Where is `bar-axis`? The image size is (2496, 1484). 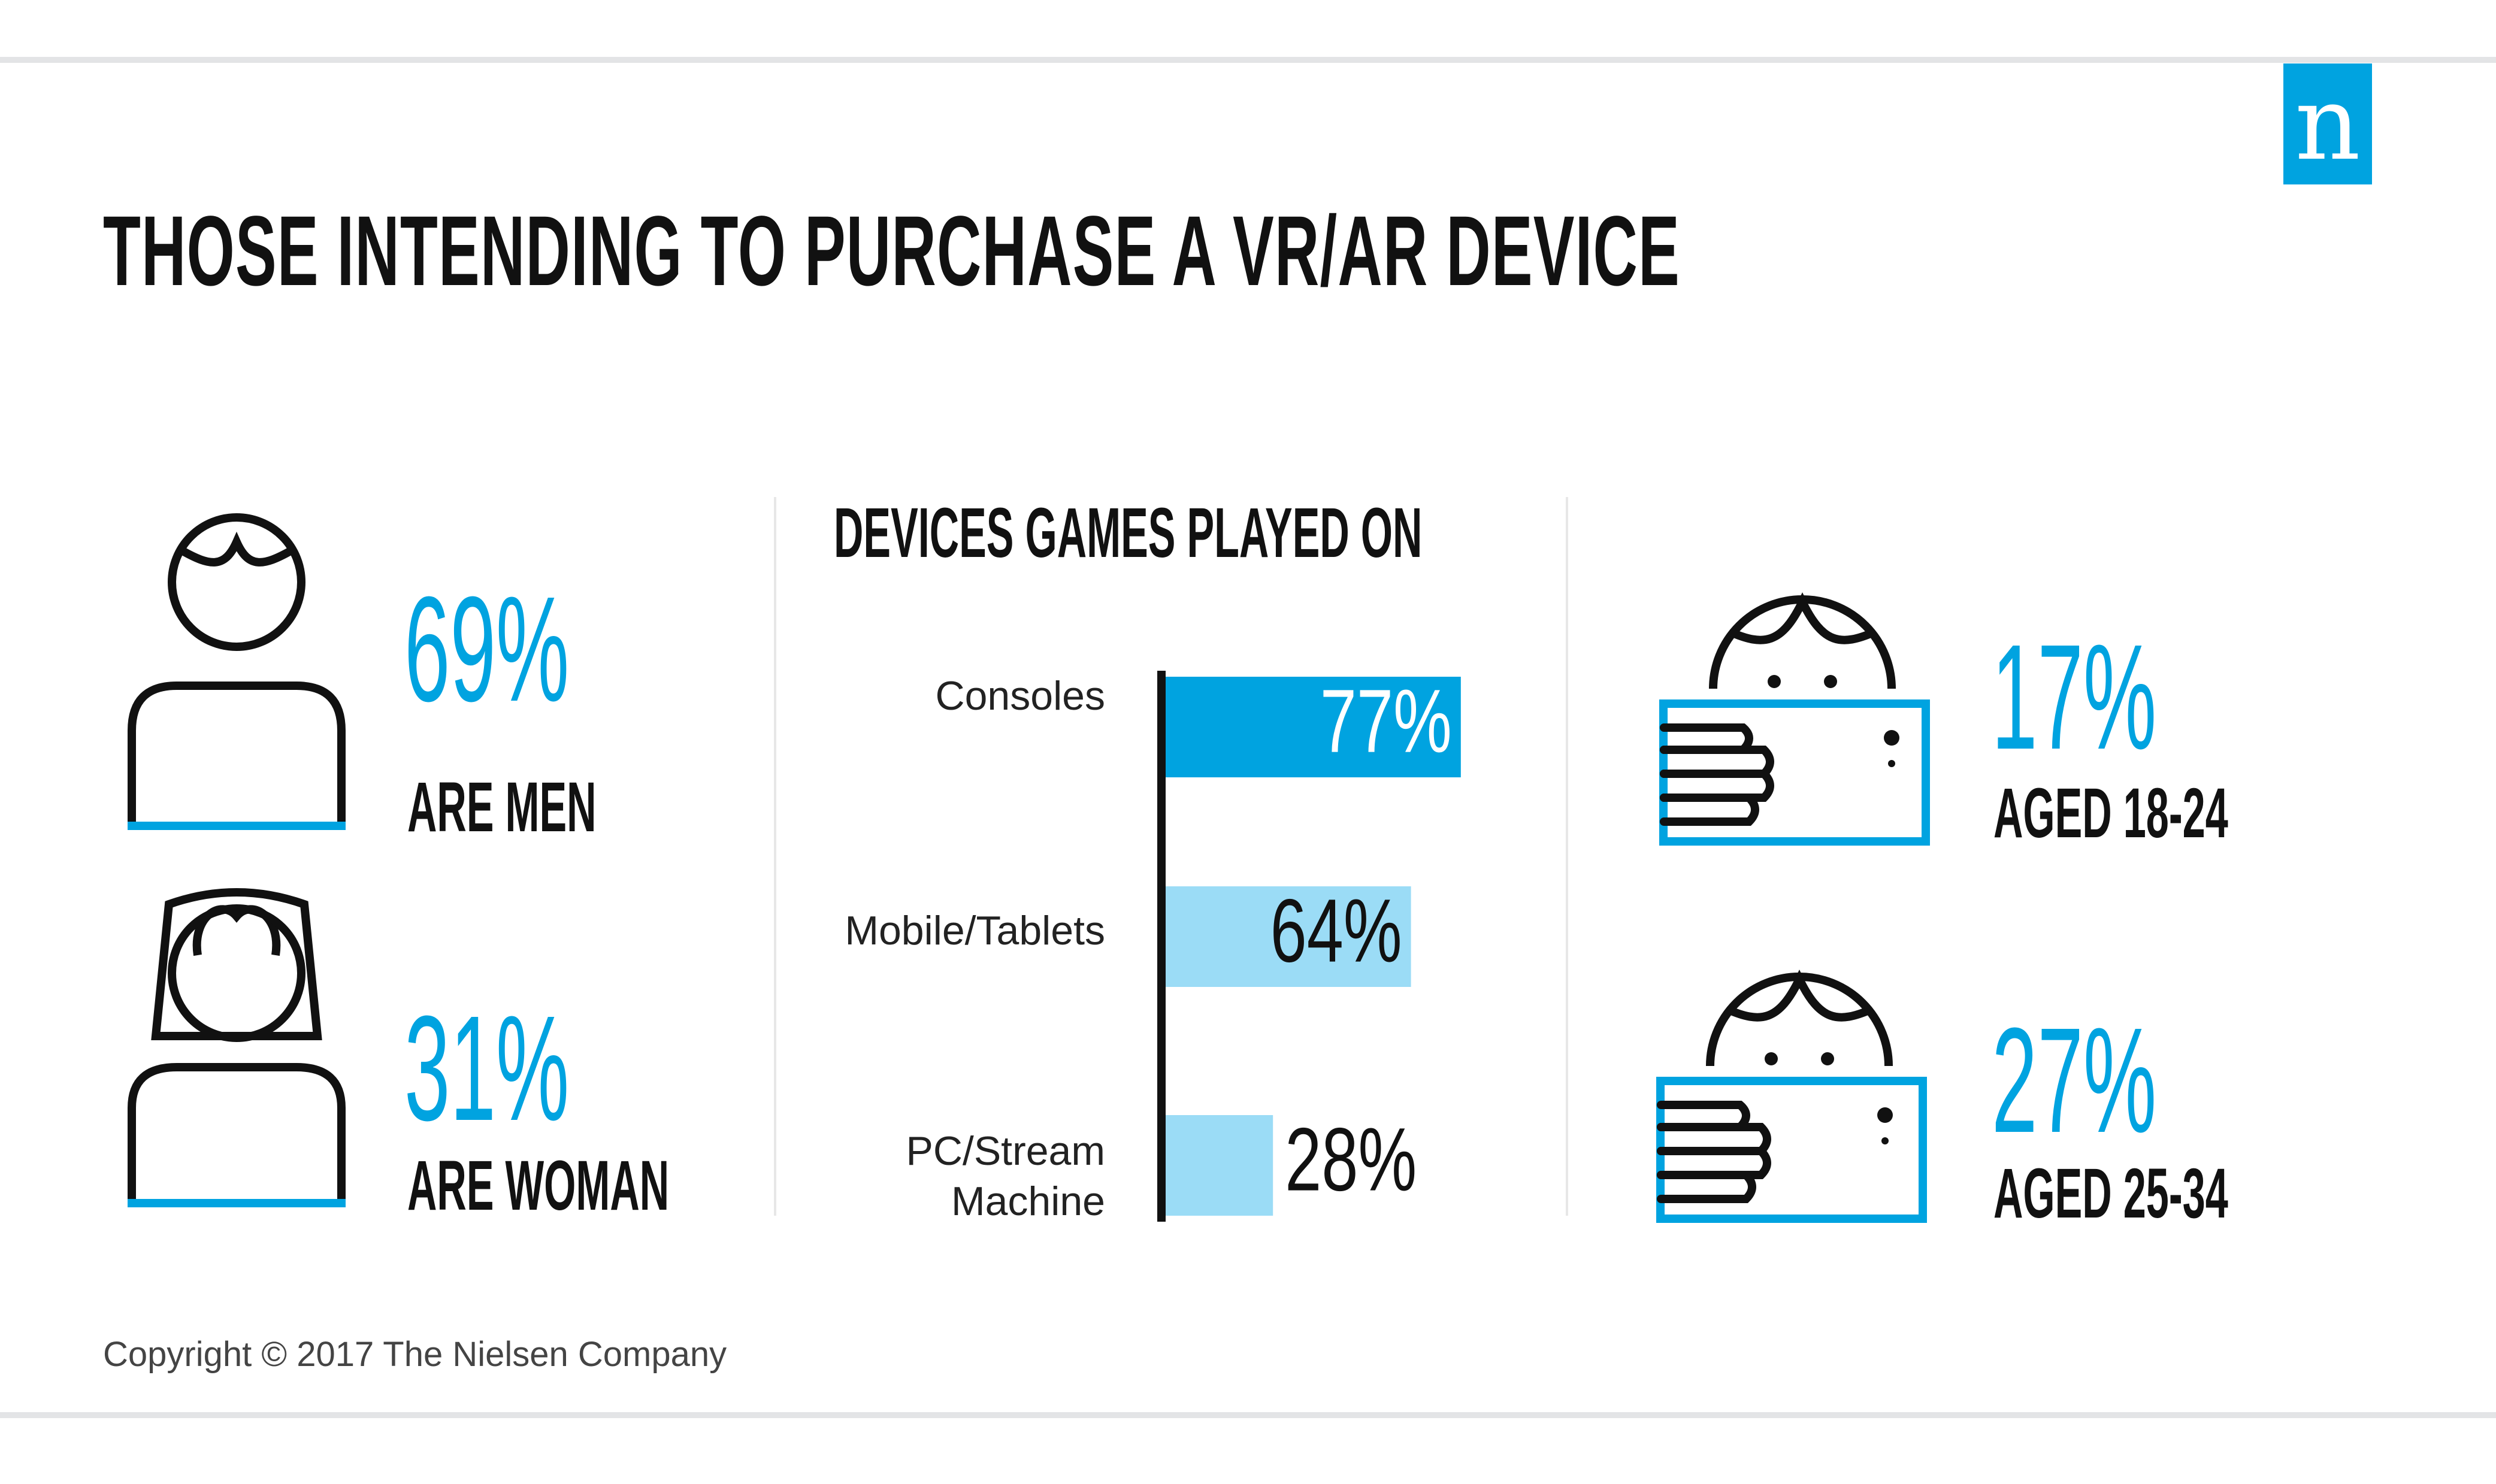
bar-axis is located at coordinates (1161, 947).